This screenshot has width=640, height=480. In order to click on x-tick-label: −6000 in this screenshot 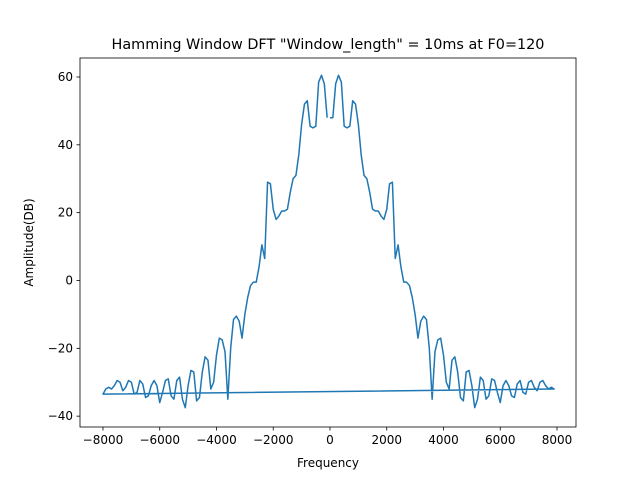, I will do `click(159, 440)`.